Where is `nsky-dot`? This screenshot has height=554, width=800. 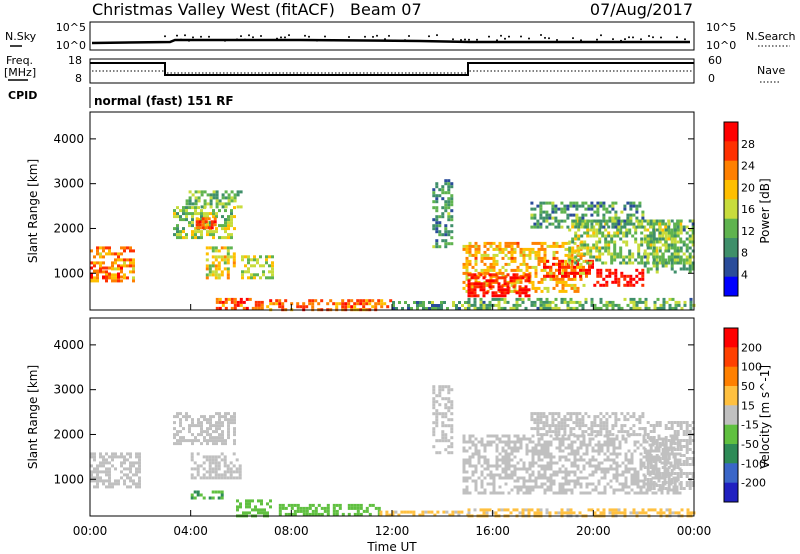
nsky-dot is located at coordinates (181, 39).